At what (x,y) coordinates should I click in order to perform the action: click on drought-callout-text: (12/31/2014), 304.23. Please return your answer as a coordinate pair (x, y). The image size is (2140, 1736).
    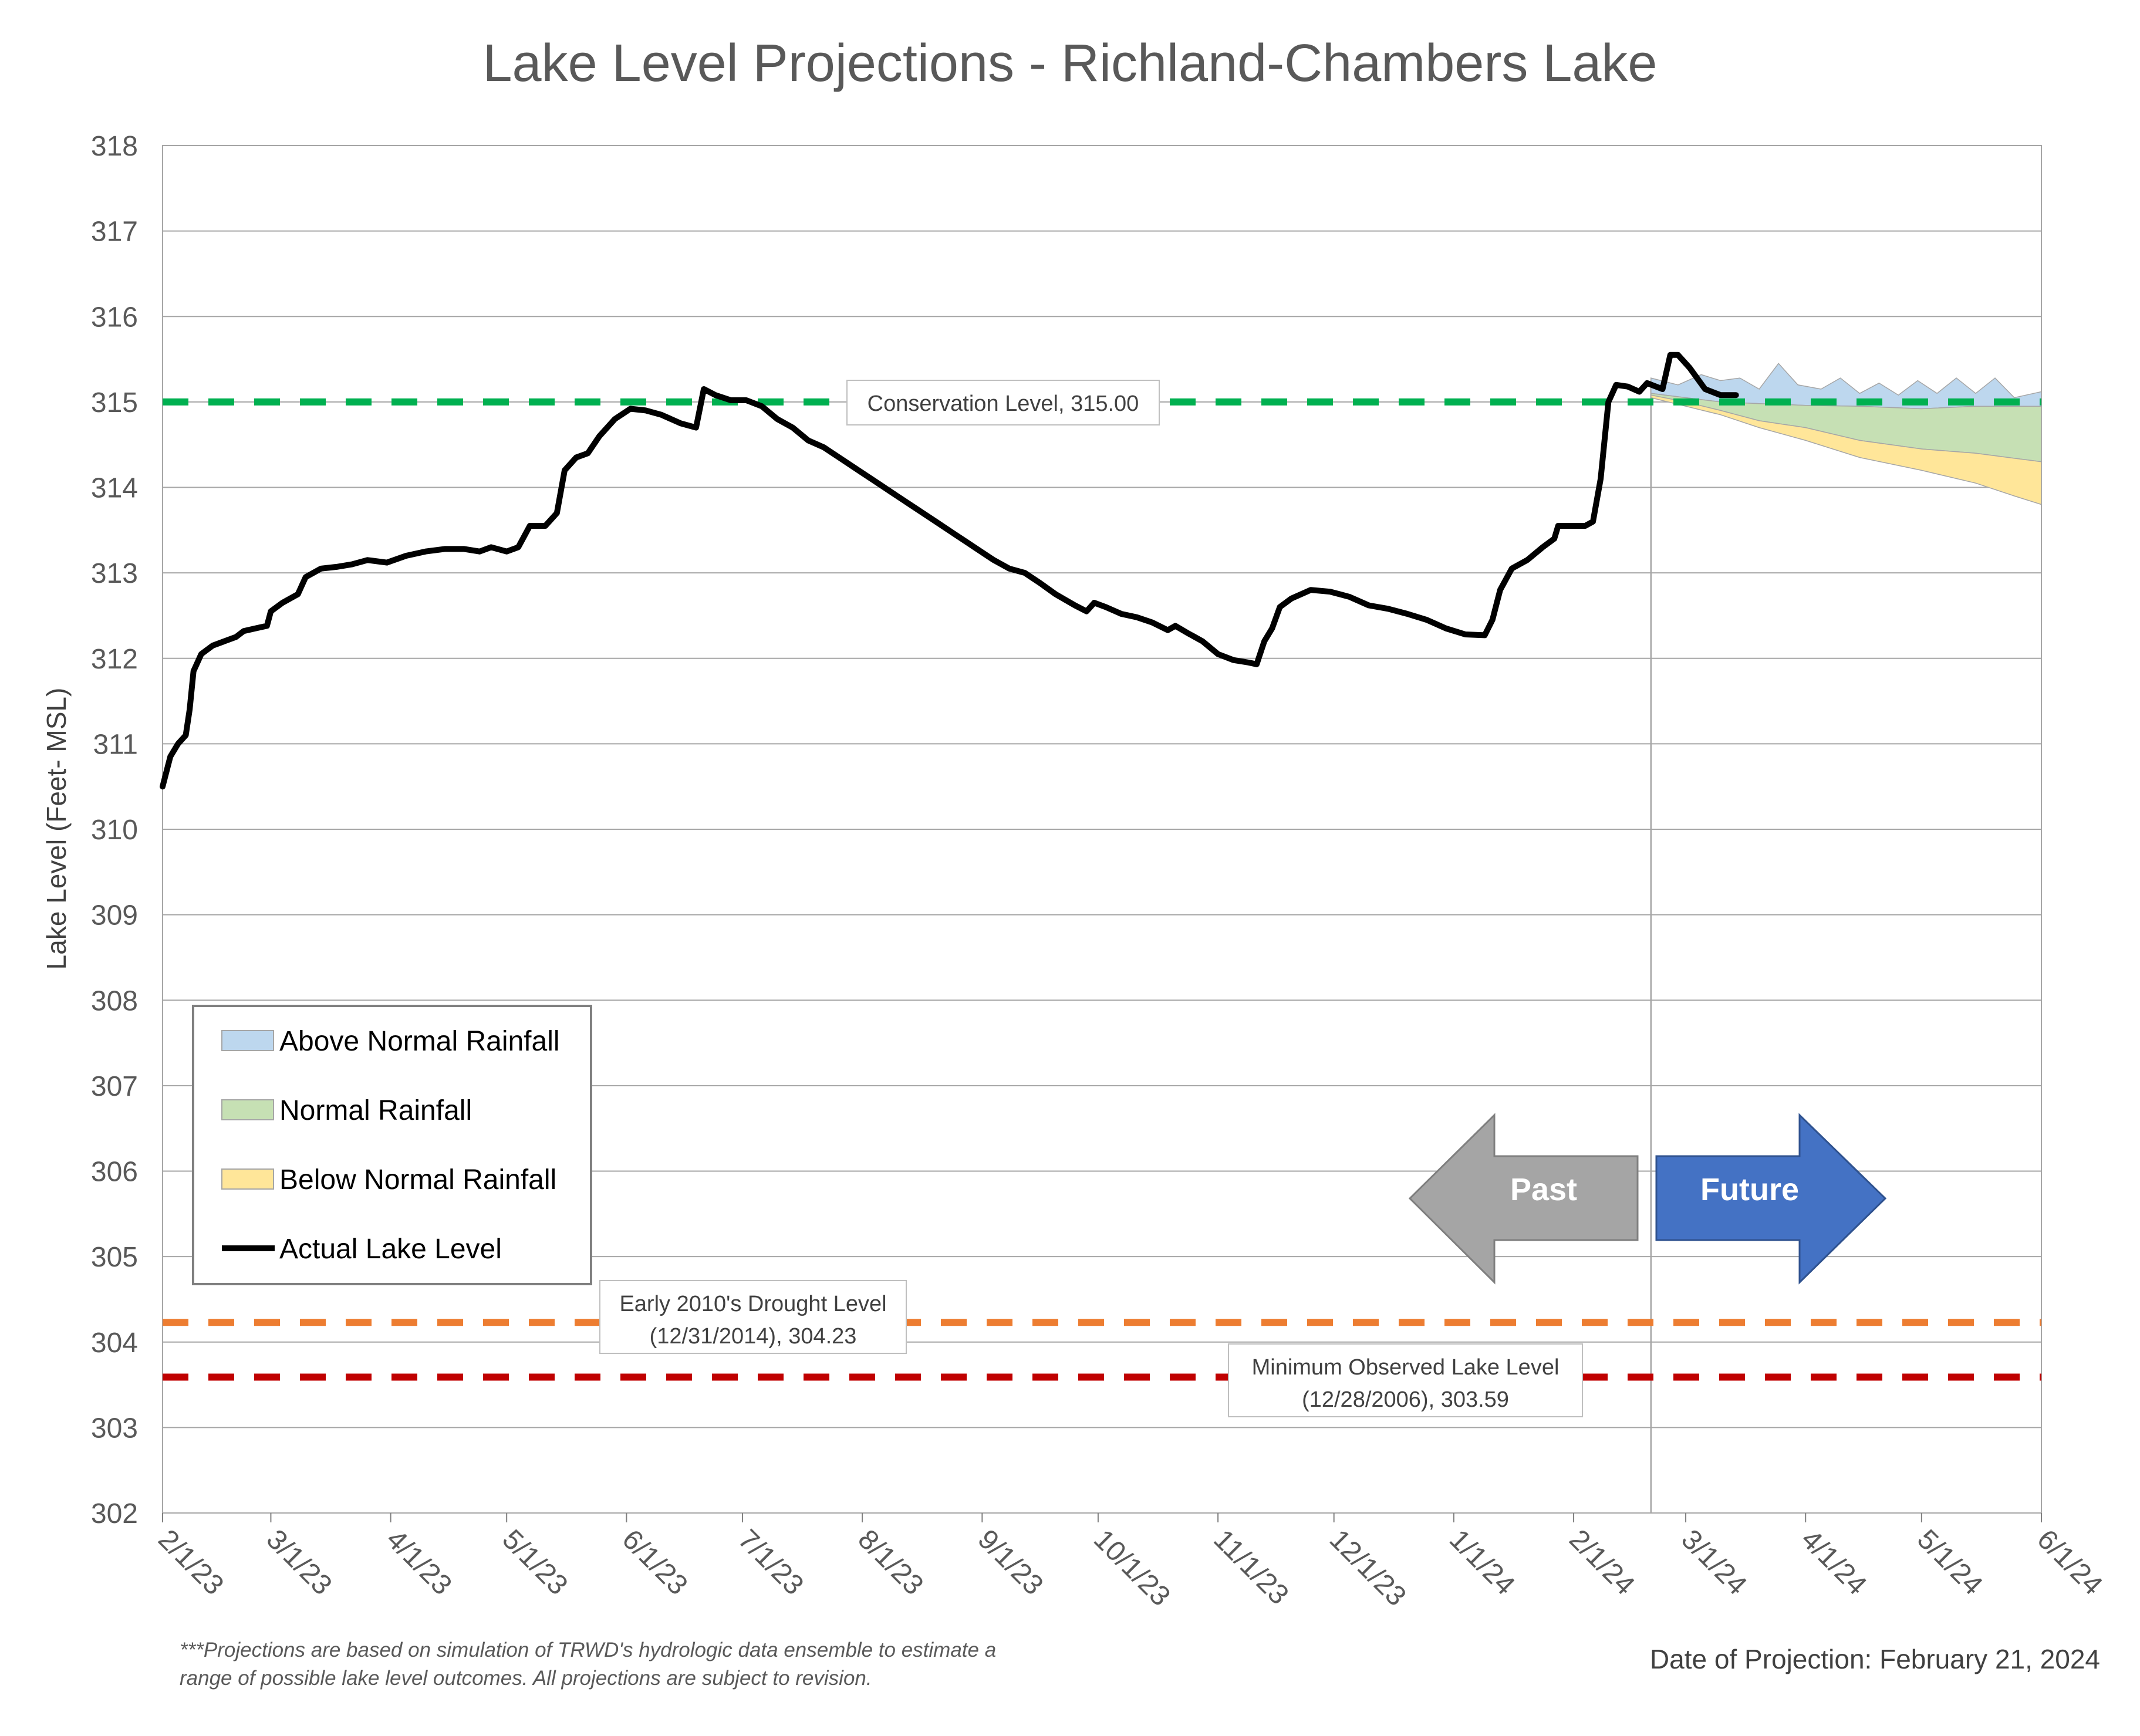
    Looking at the image, I should click on (753, 1337).